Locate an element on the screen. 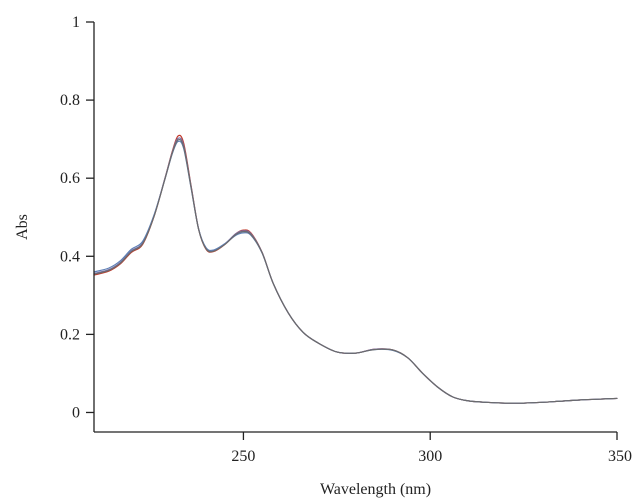  y-tick-label: 0.6 is located at coordinates (70, 178).